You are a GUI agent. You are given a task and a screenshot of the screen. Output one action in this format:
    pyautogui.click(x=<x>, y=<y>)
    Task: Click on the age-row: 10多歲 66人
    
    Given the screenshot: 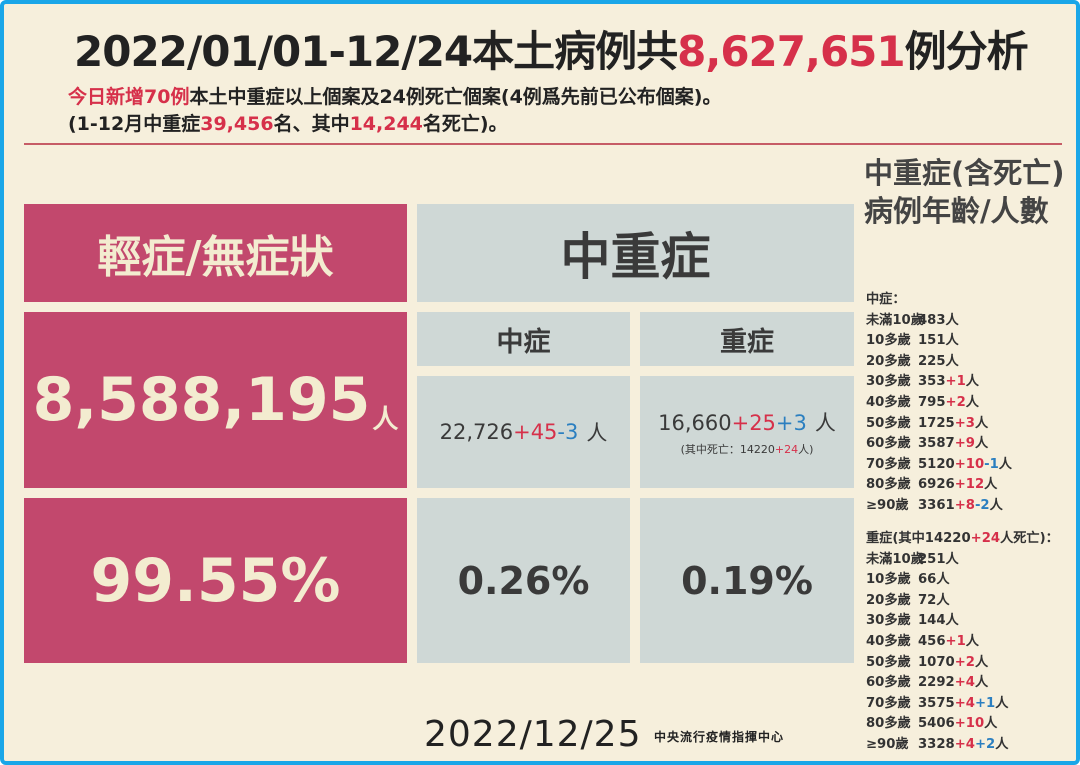 What is the action you would take?
    pyautogui.click(x=908, y=580)
    